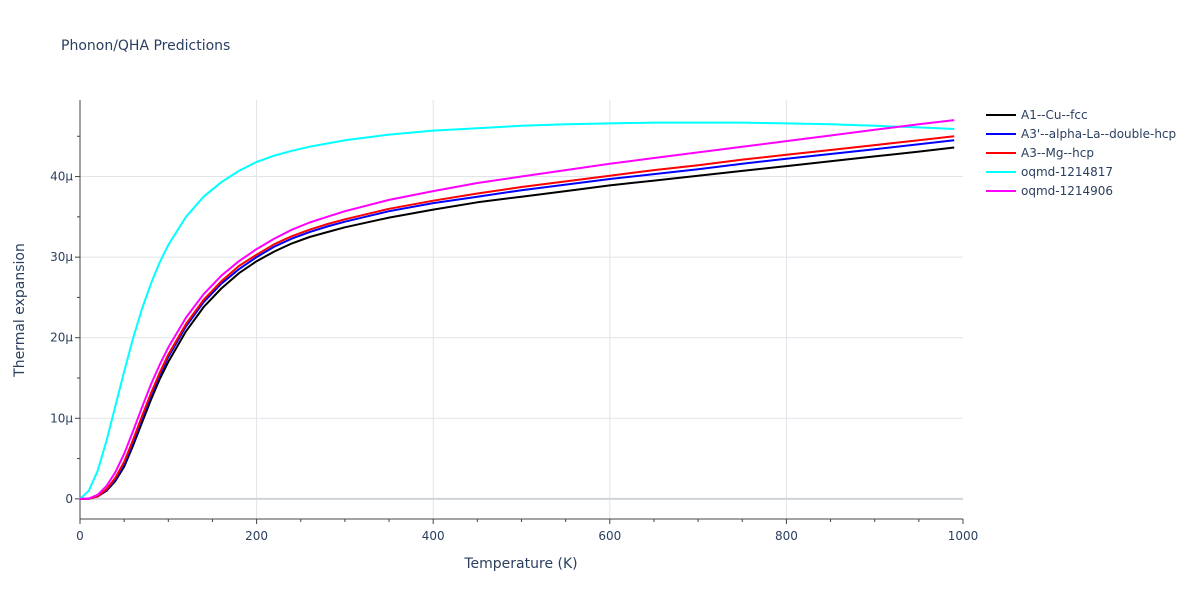 This screenshot has height=600, width=1200. I want to click on x-tick-label: 600, so click(609, 536).